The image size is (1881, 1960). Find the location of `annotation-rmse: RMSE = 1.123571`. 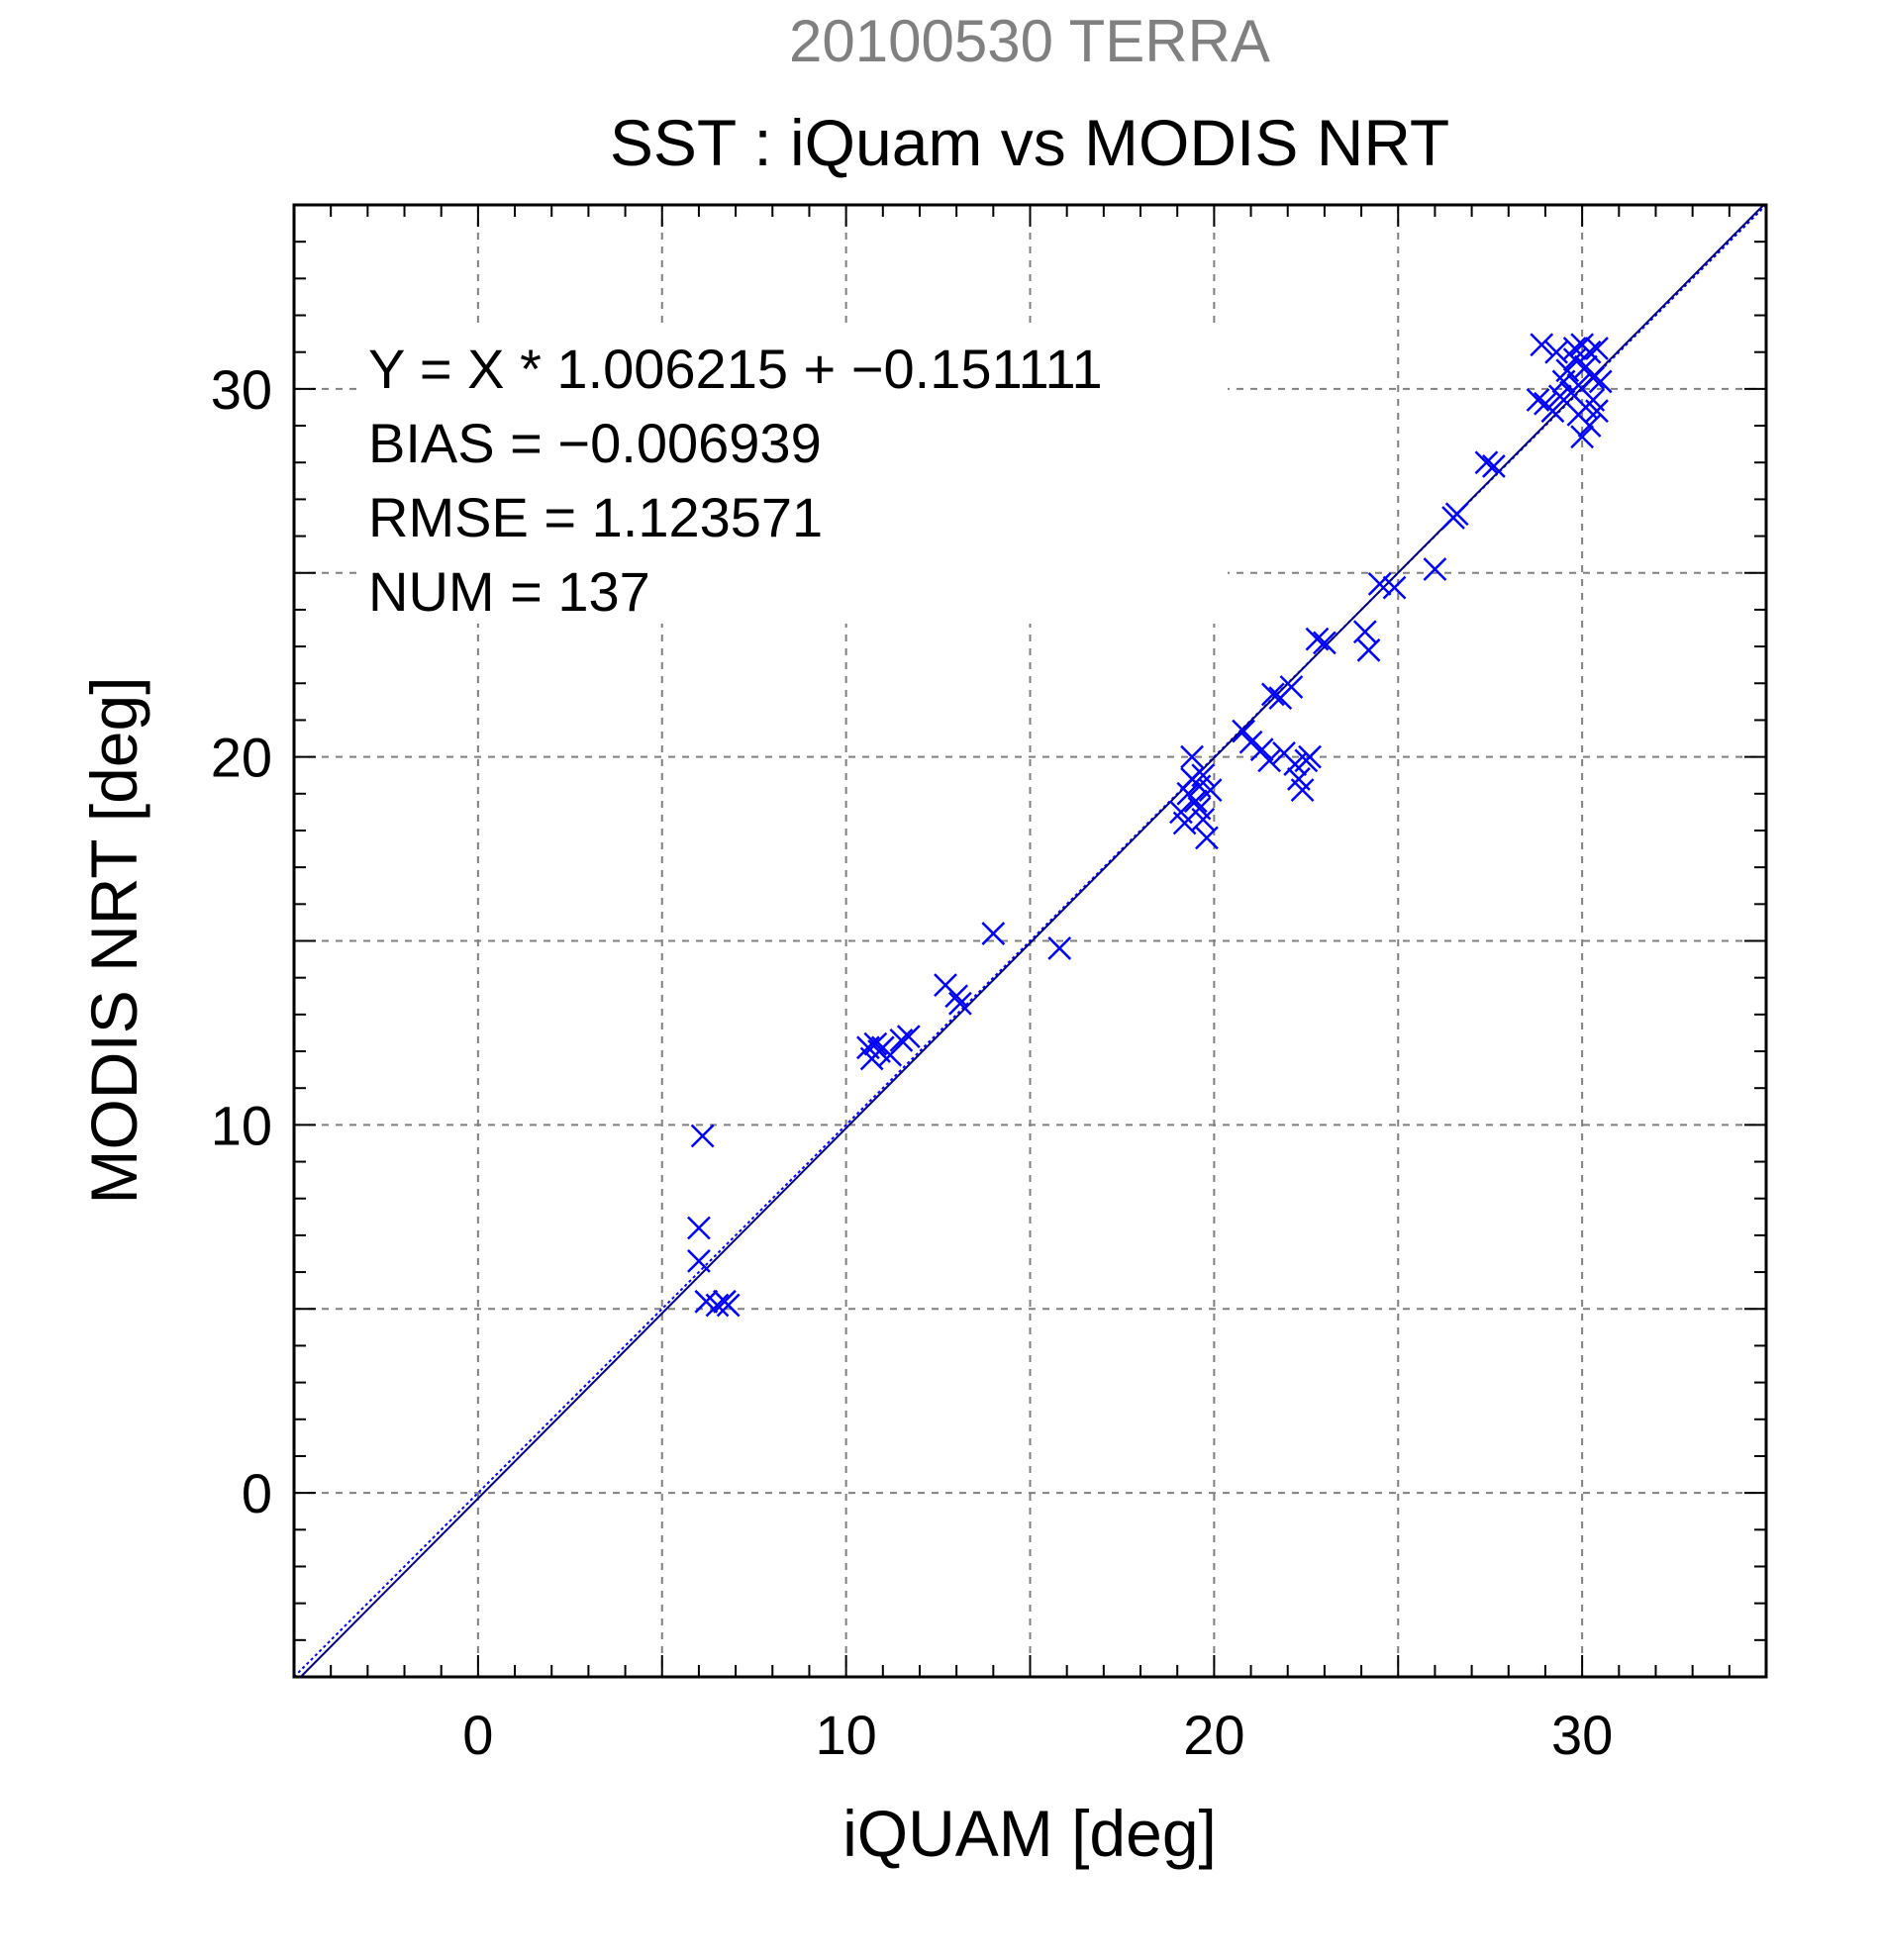

annotation-rmse: RMSE = 1.123571 is located at coordinates (595, 517).